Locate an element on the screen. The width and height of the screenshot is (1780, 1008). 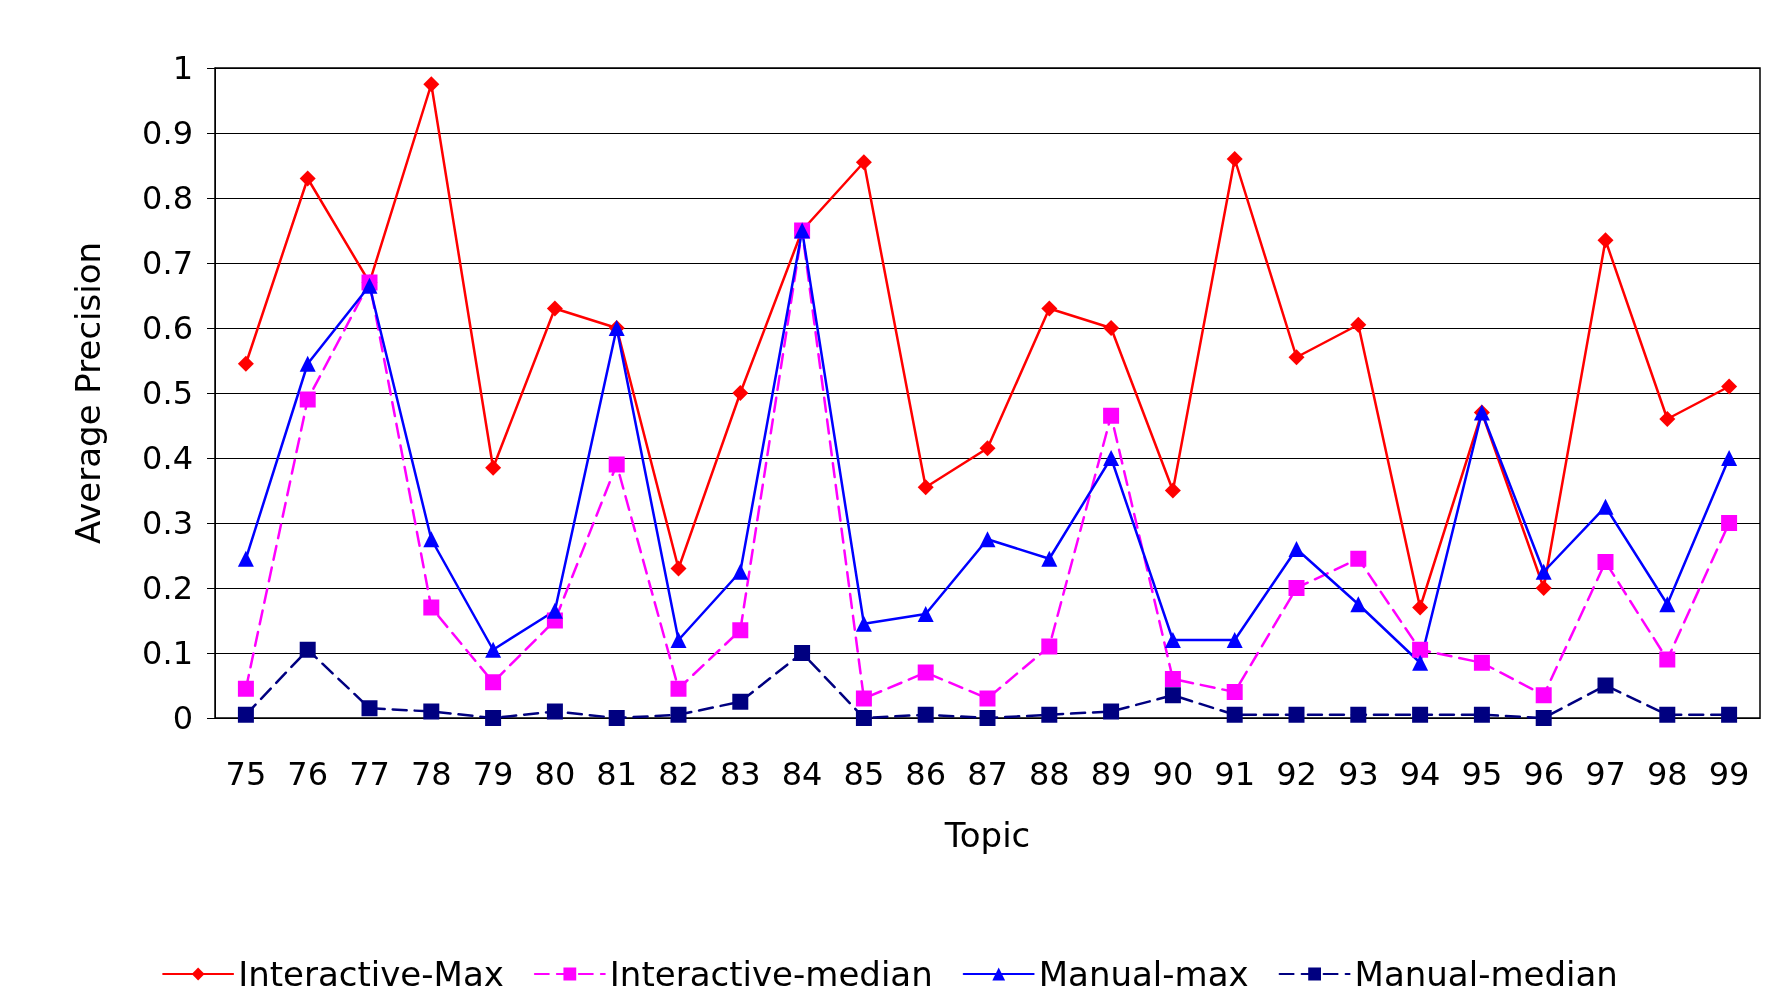
x-tick-label: 77 is located at coordinates (369, 774).